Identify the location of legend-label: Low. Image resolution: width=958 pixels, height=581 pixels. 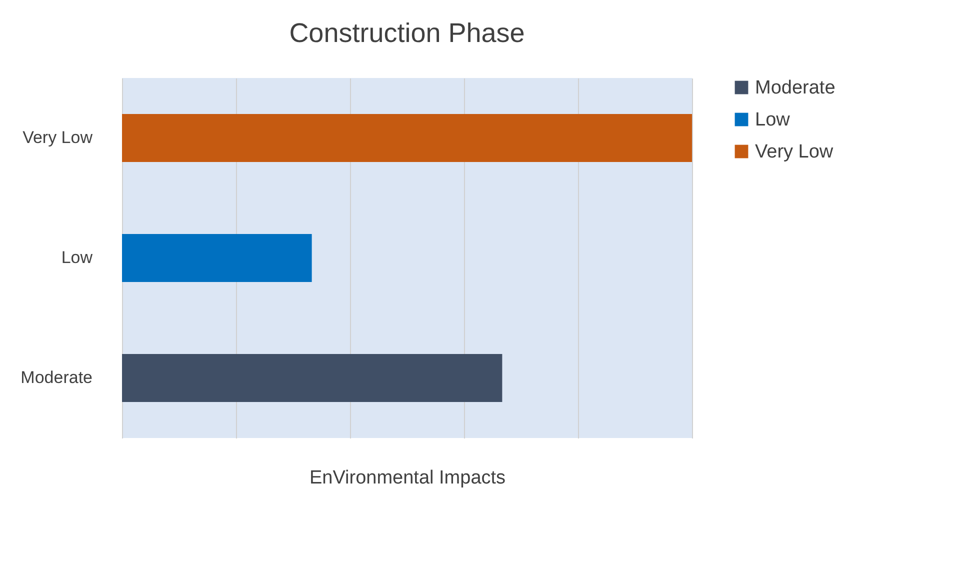
(772, 120).